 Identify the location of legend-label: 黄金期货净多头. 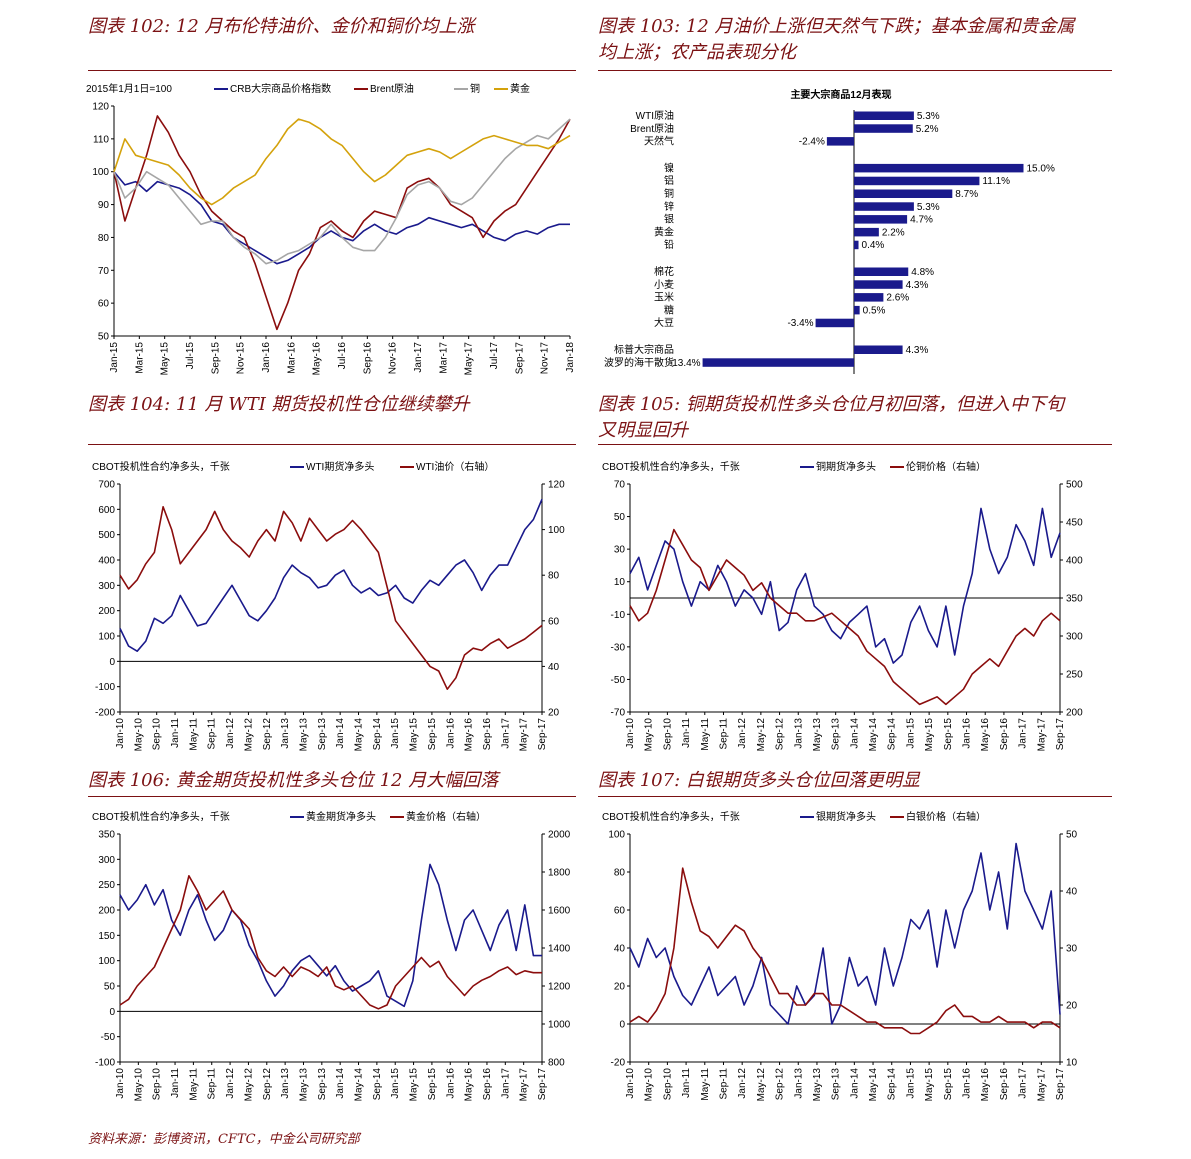
(341, 816).